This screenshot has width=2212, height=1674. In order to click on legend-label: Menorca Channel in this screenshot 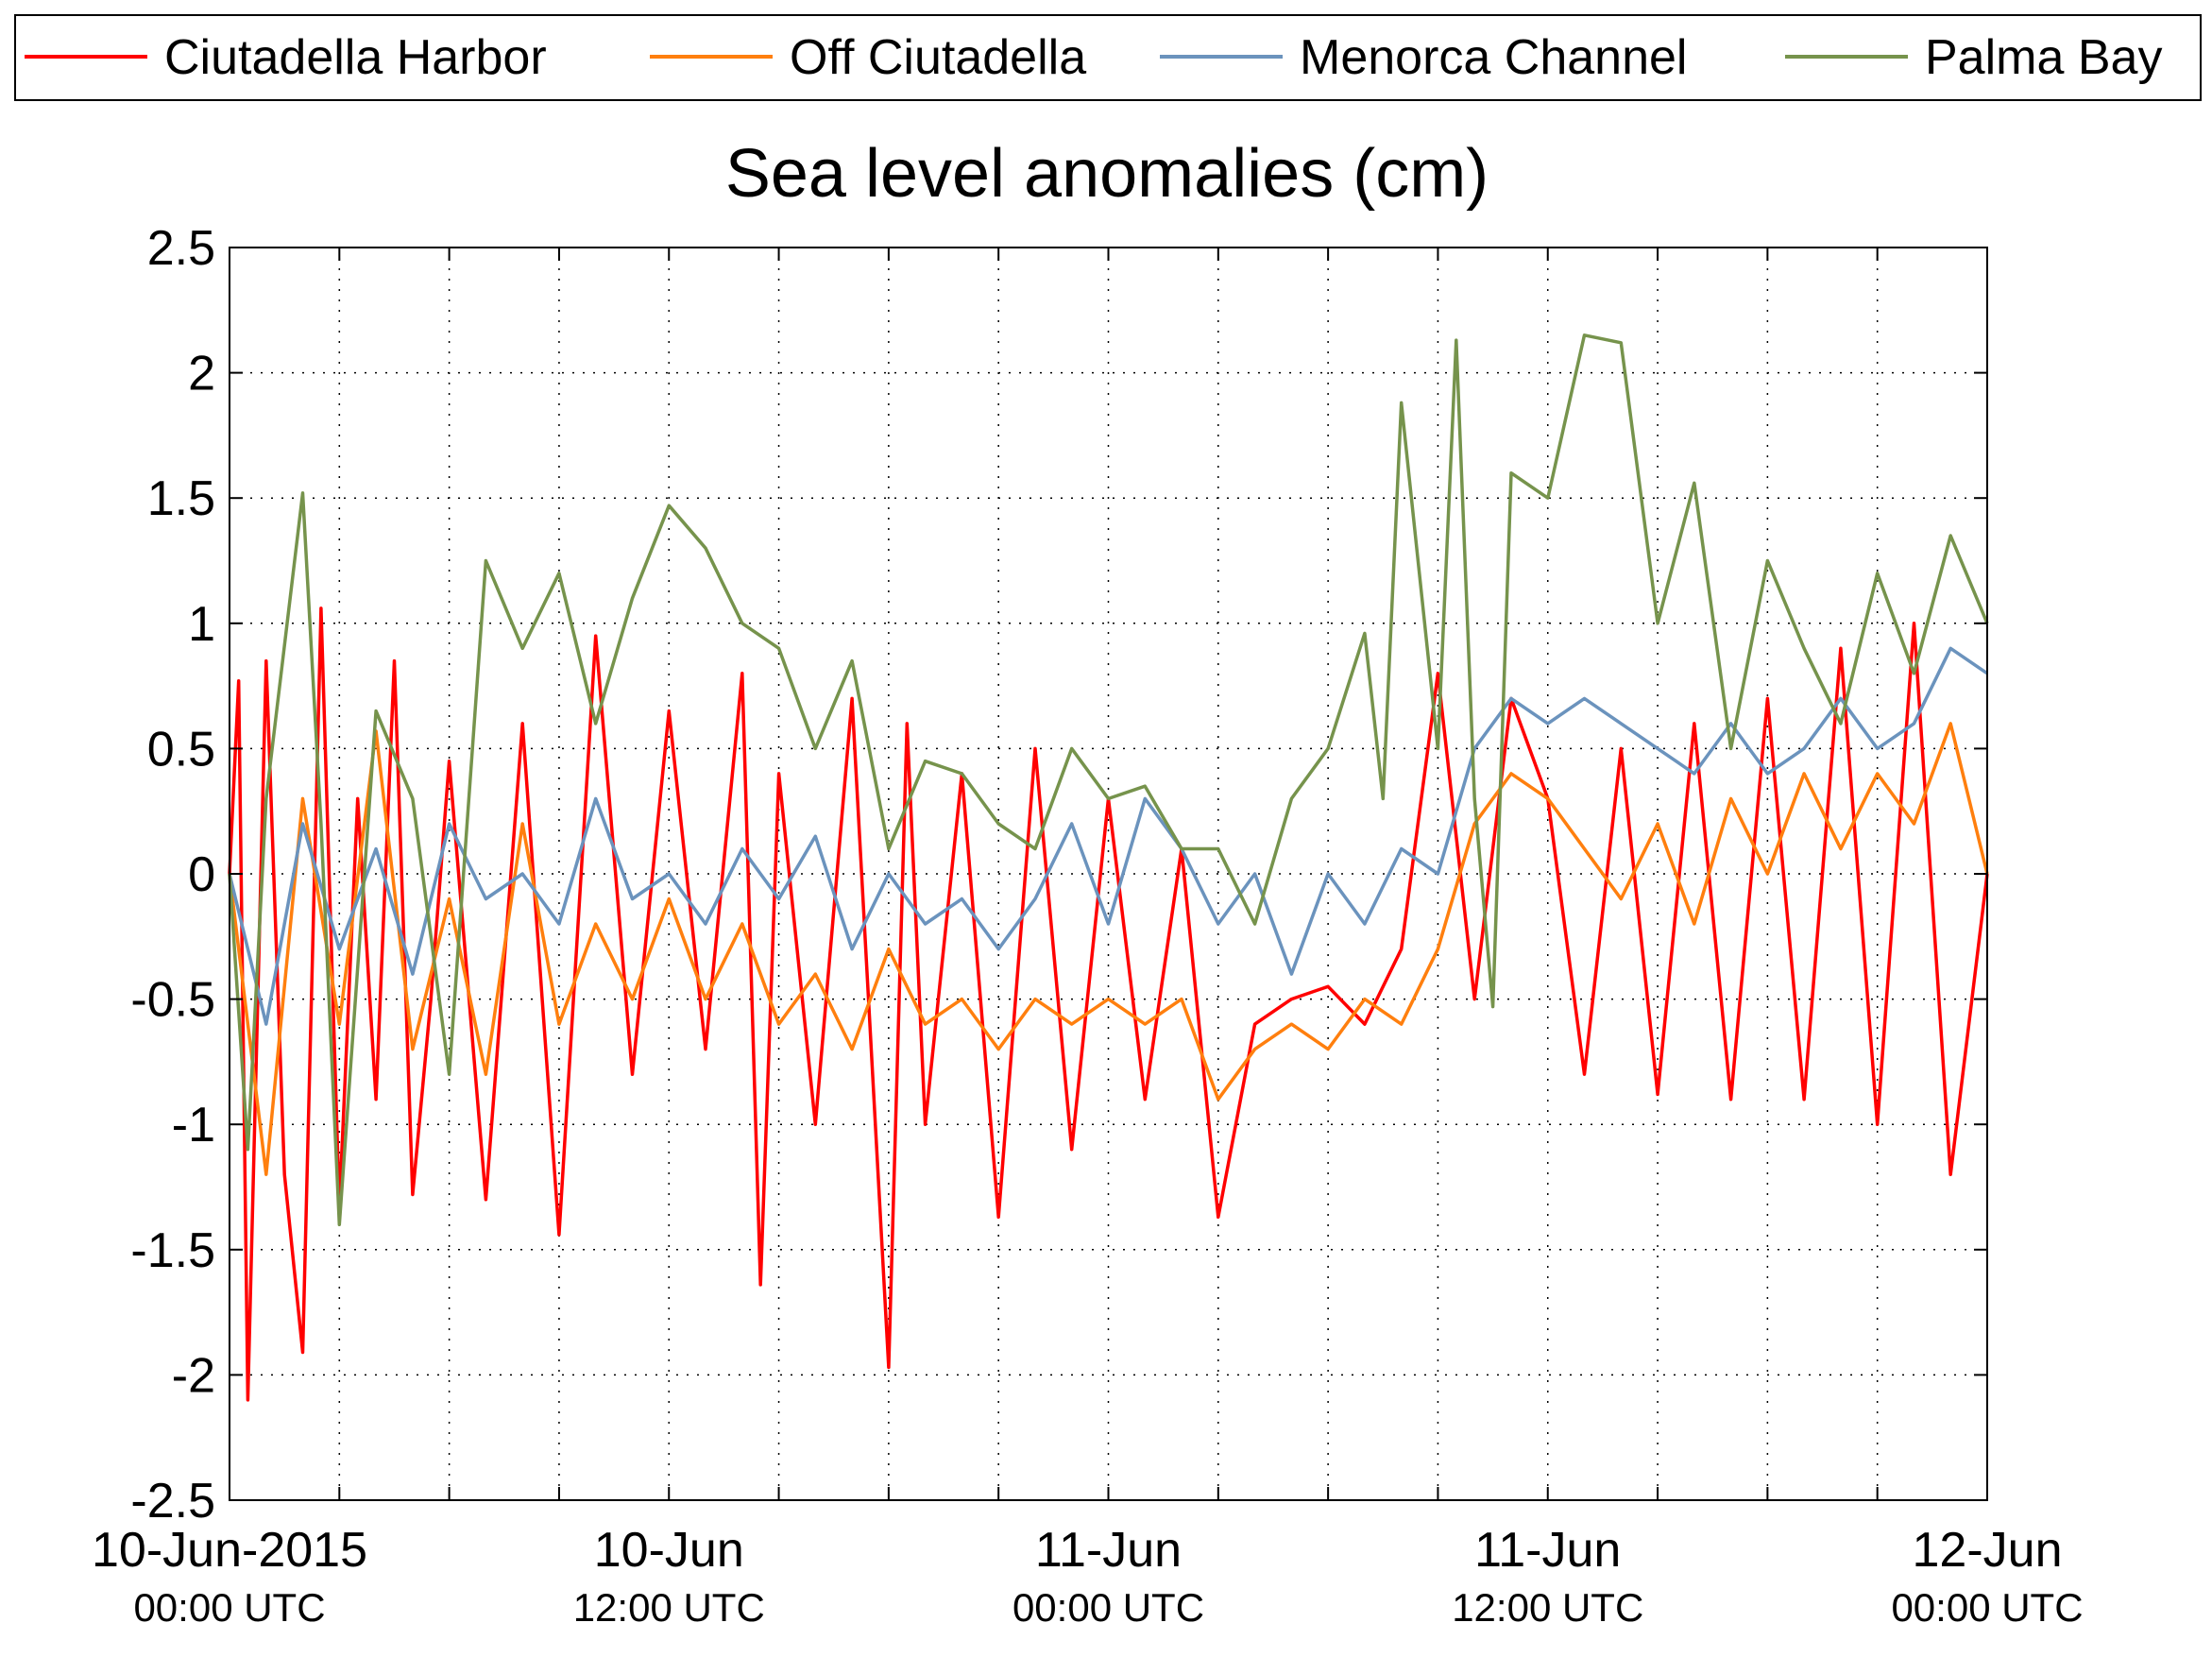, I will do `click(1493, 57)`.